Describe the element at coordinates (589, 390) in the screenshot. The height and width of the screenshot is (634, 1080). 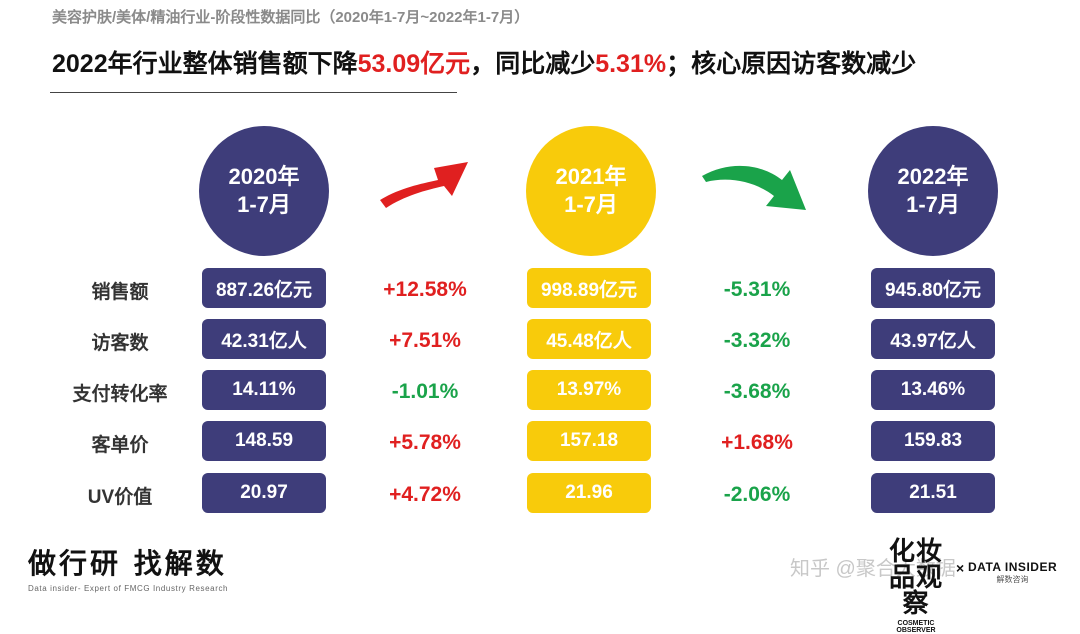
I see `value-2021-conversion: 13.97%` at that location.